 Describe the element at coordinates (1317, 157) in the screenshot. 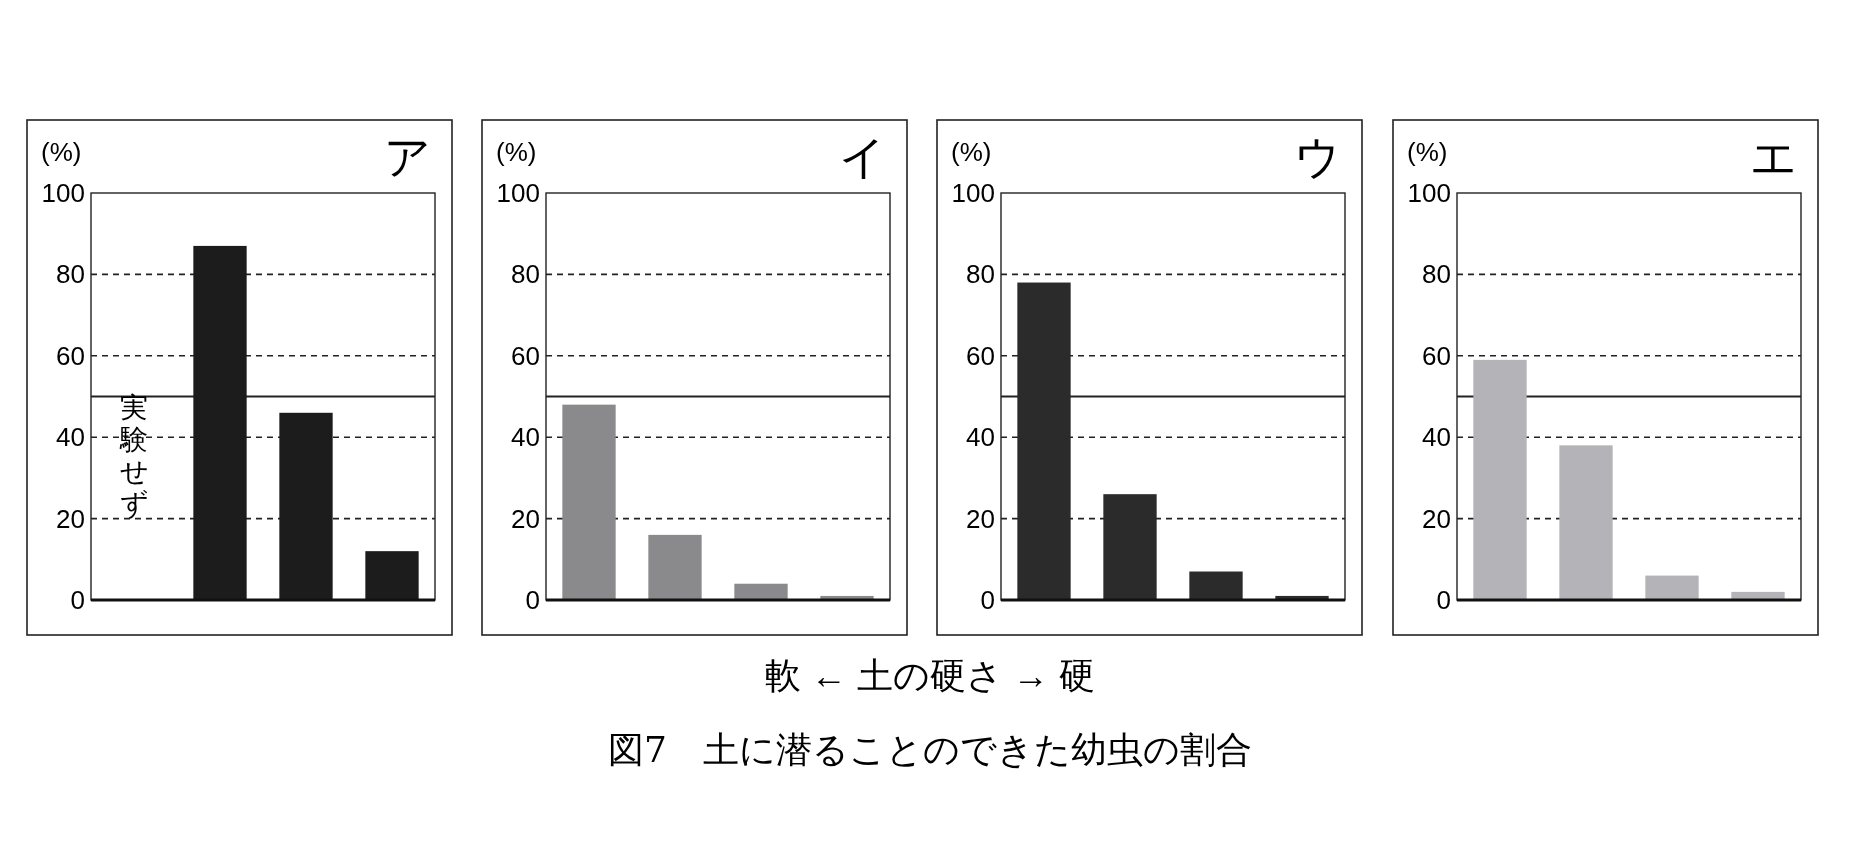

I see `chart-title: ウ` at that location.